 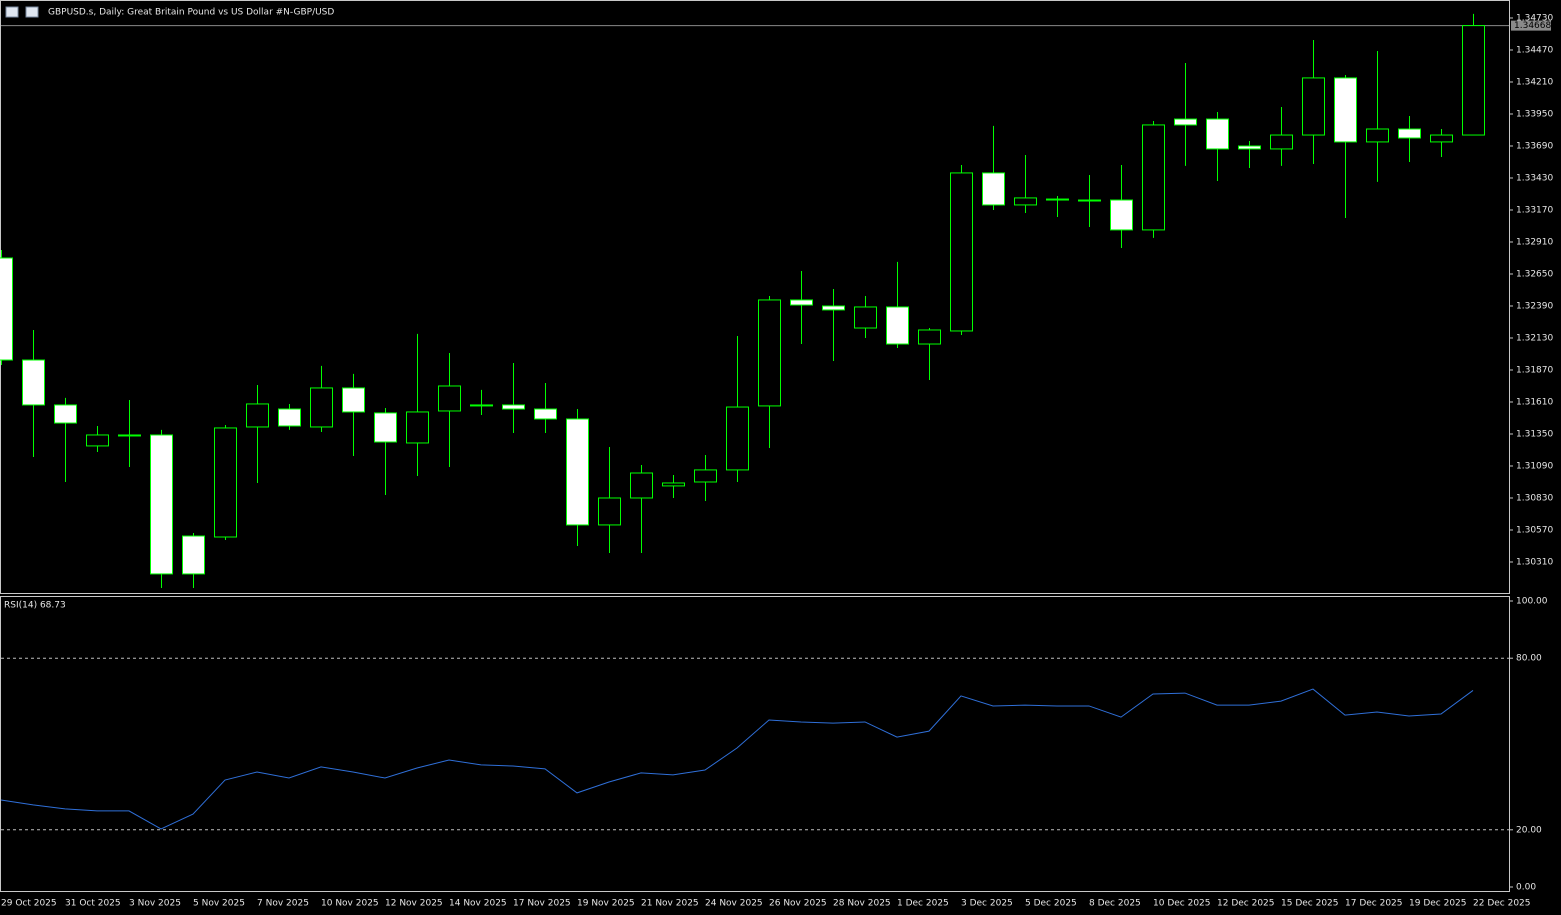 I want to click on x-tick-label: 24 Nov 2025, so click(x=734, y=904).